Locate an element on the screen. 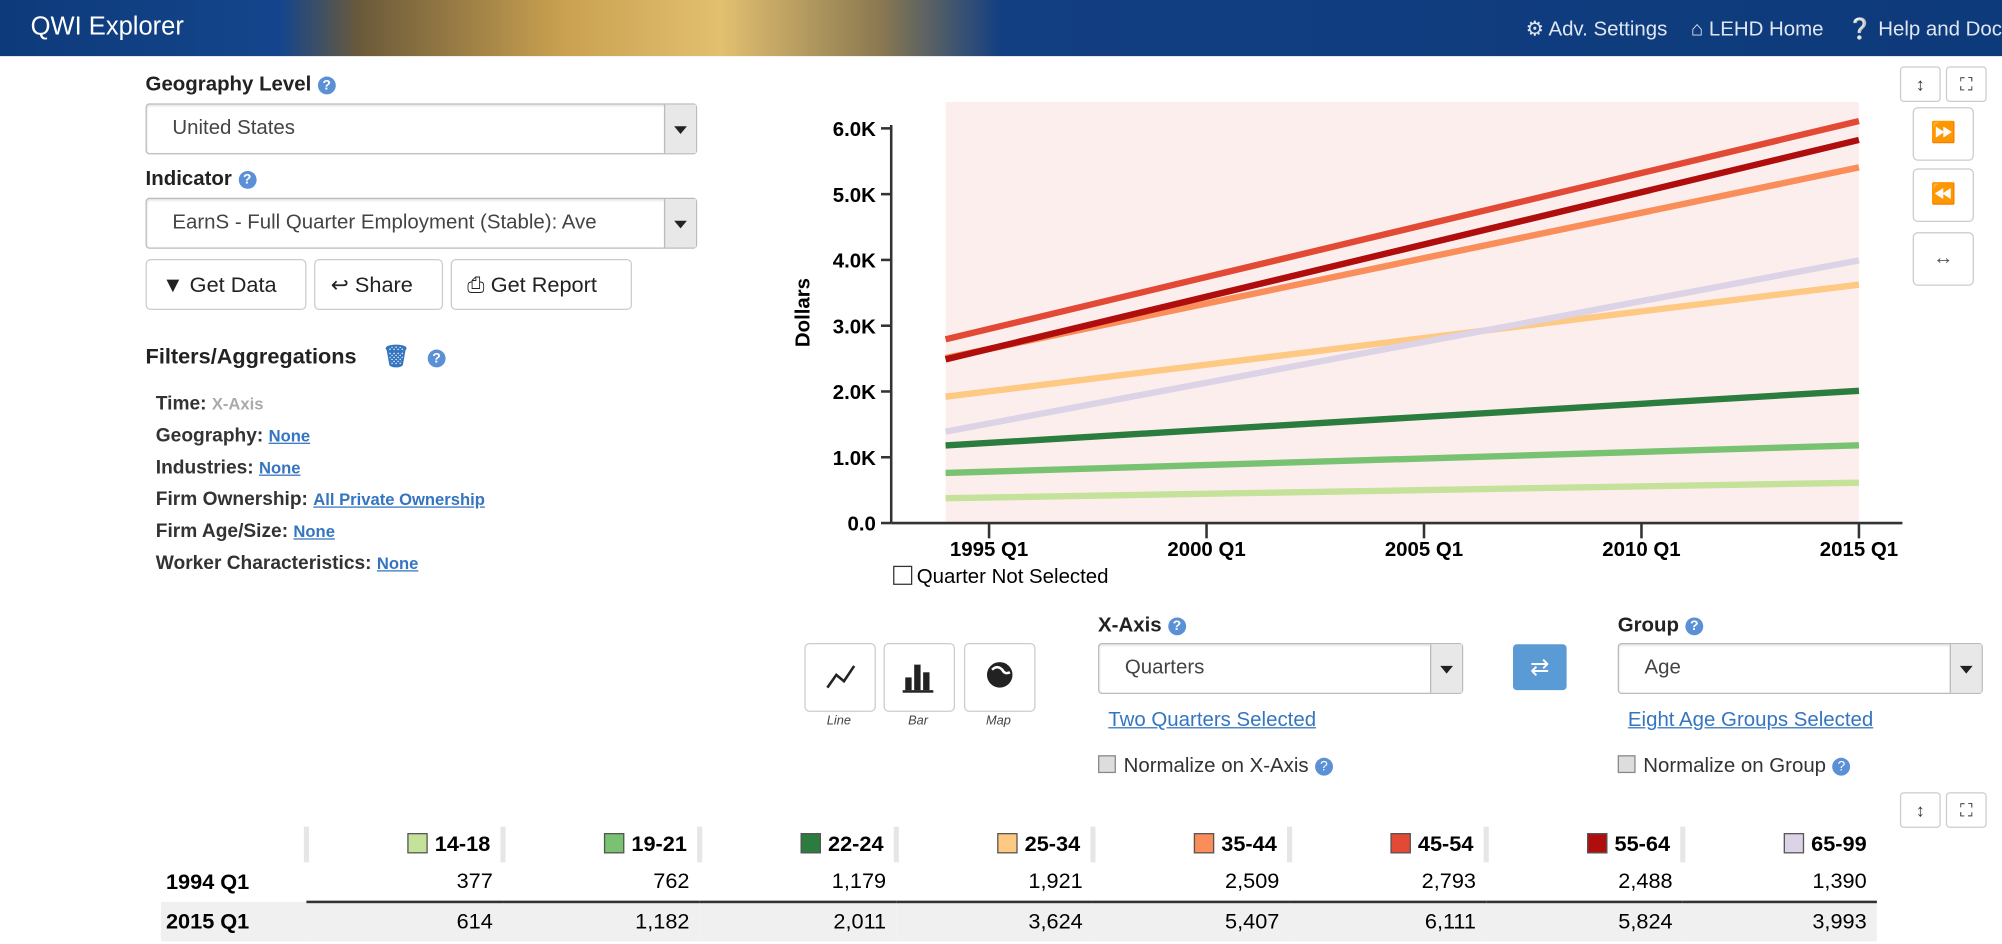 The image size is (2002, 944). xaxis-select: Quarters is located at coordinates (1281, 668).